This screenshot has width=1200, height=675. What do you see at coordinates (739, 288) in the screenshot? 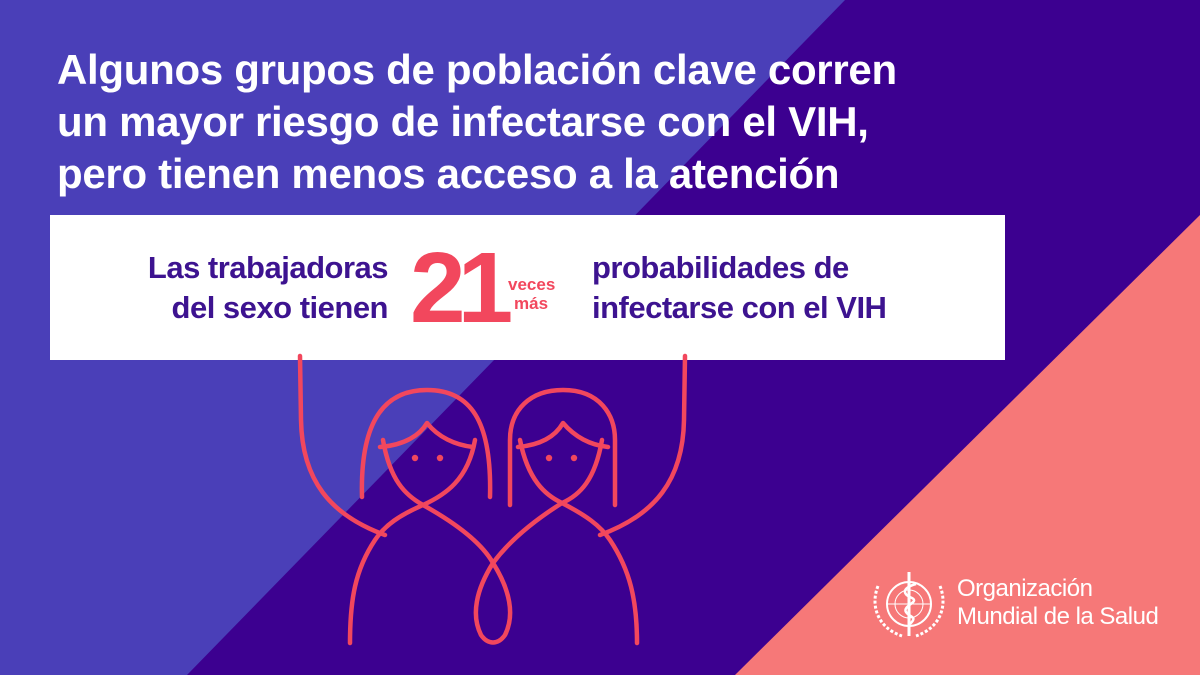
I see `stat-predicate: probabilidades de infectarse con el VIH` at bounding box center [739, 288].